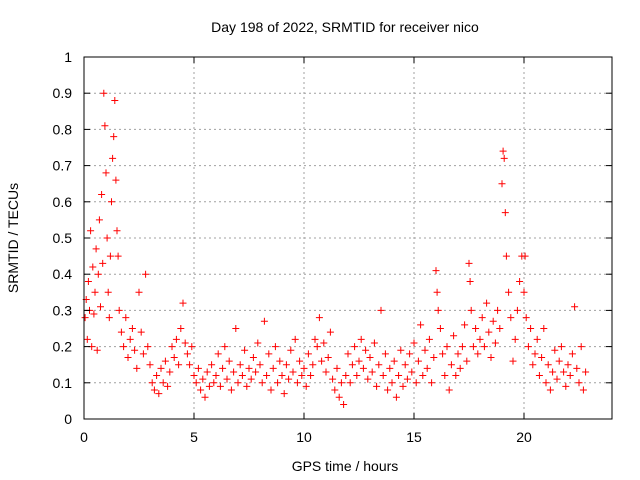 This screenshot has width=640, height=480. What do you see at coordinates (414, 437) in the screenshot?
I see `x-tick-label: 15` at bounding box center [414, 437].